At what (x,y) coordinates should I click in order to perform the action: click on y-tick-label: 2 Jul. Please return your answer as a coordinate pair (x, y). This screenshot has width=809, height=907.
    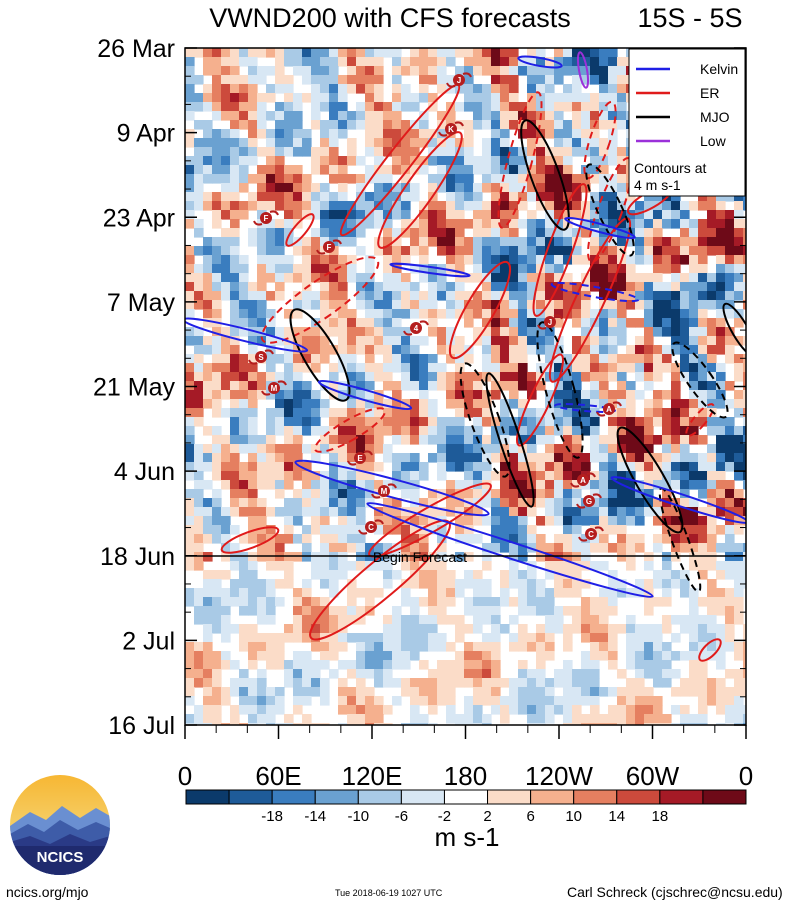
    Looking at the image, I should click on (148, 641).